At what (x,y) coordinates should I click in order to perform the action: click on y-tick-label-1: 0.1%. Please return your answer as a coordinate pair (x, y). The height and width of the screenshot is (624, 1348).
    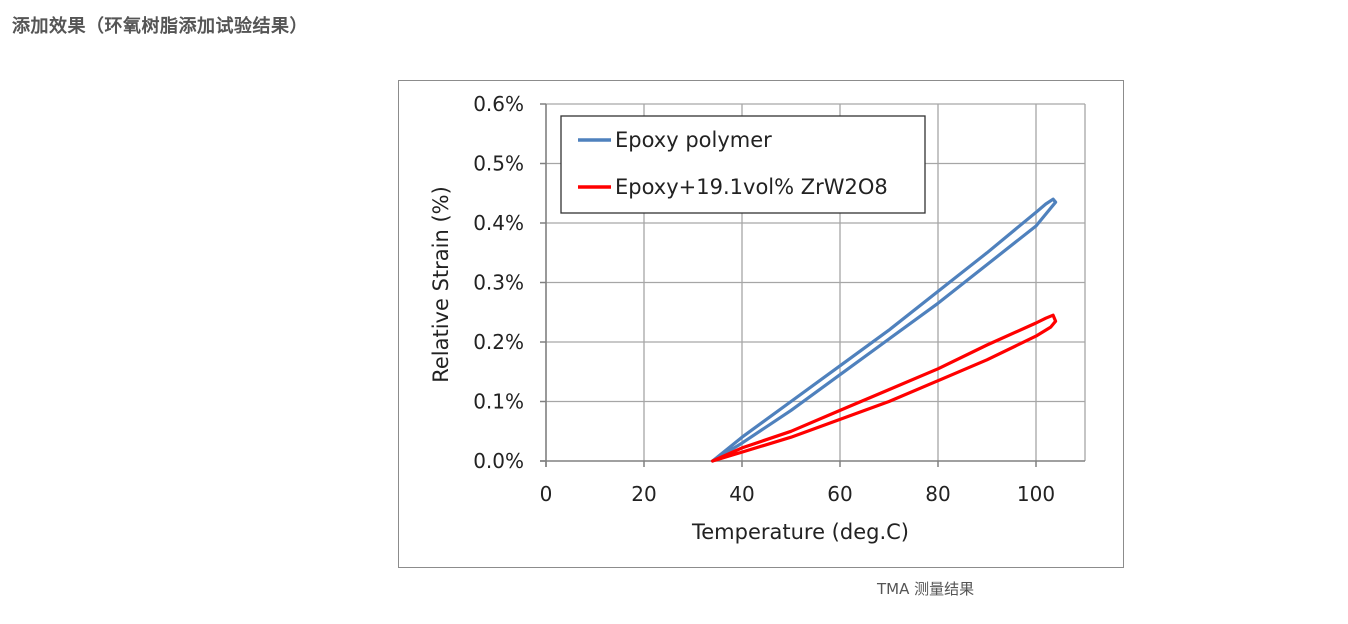
    Looking at the image, I should click on (498, 402).